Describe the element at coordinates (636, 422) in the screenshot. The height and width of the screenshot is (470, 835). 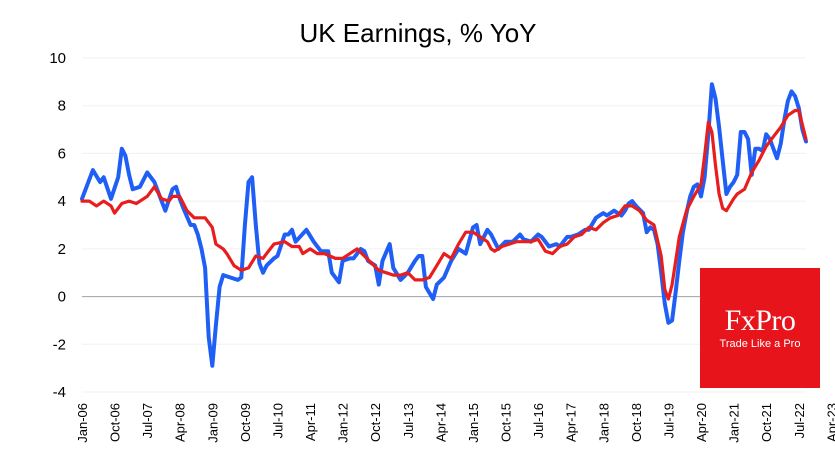
I see `x-tick-label: Oct-18` at that location.